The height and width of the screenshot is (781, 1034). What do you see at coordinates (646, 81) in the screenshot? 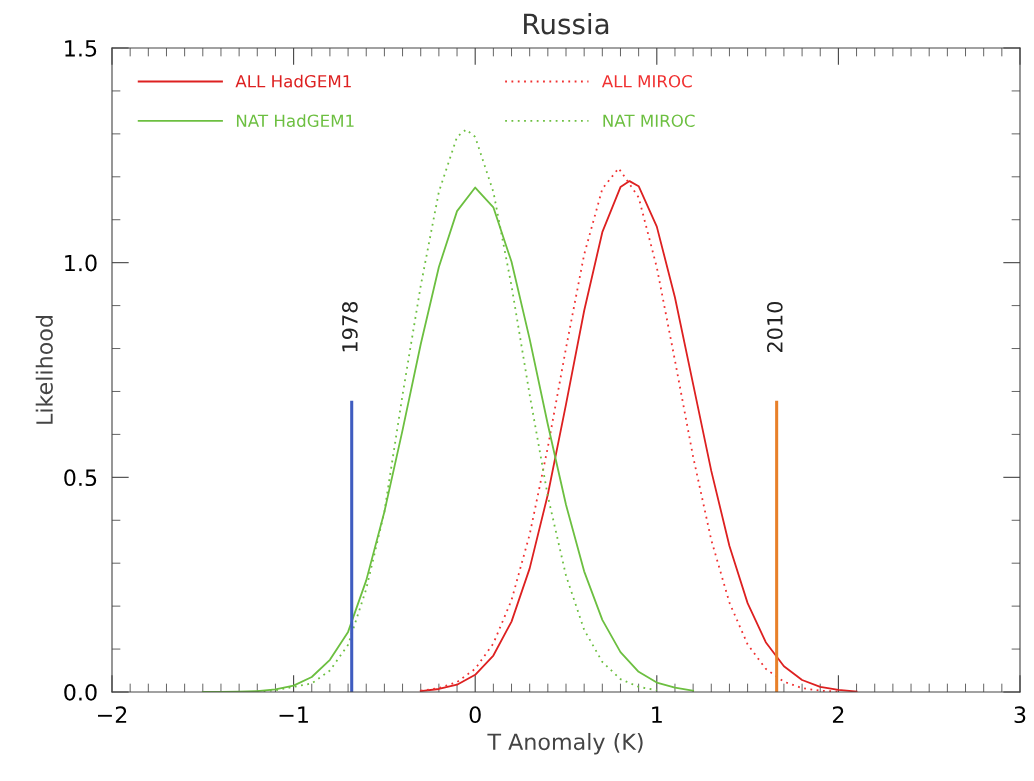
I see `legend-label: ALL MIROC` at bounding box center [646, 81].